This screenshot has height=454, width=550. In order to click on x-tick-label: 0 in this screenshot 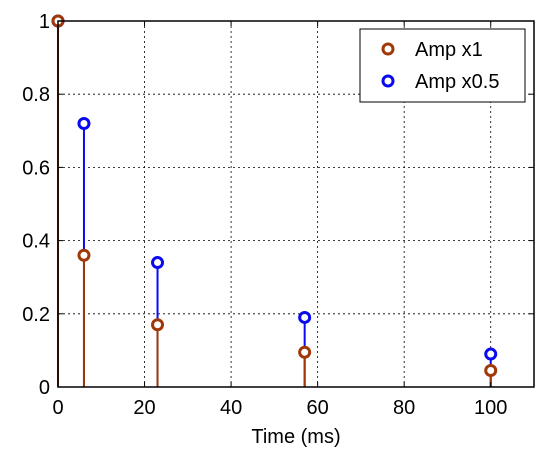, I will do `click(57, 408)`.